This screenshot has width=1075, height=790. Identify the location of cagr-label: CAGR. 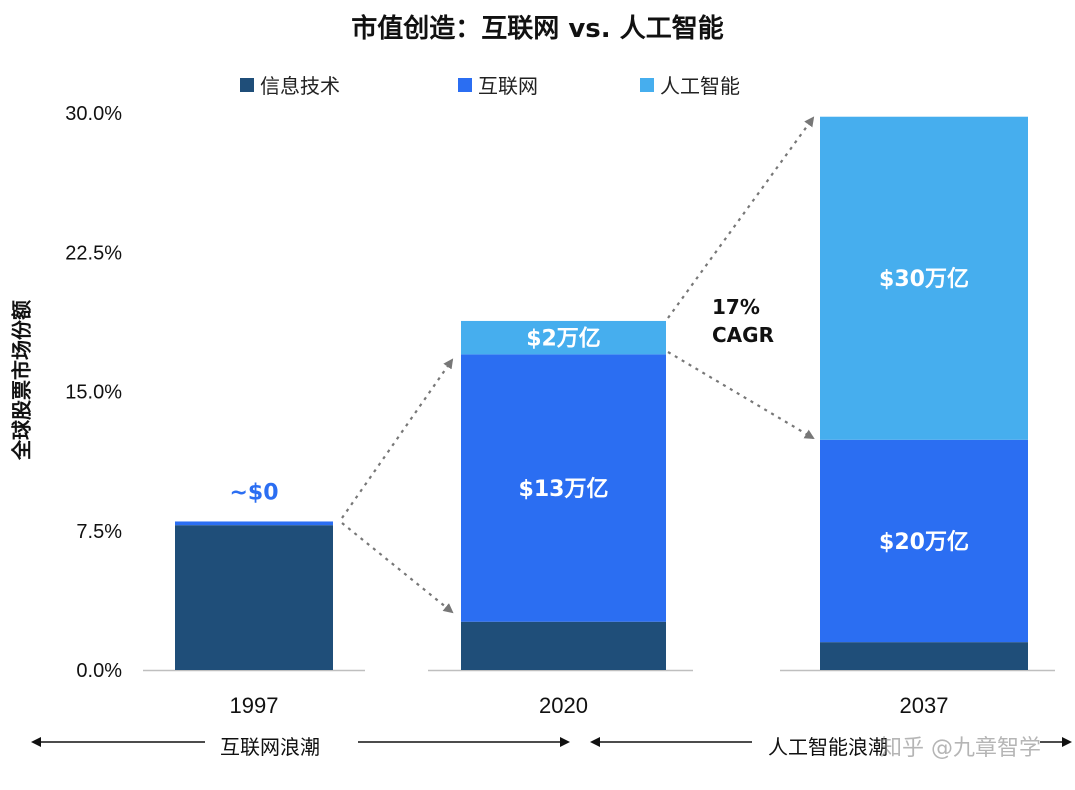
(743, 335).